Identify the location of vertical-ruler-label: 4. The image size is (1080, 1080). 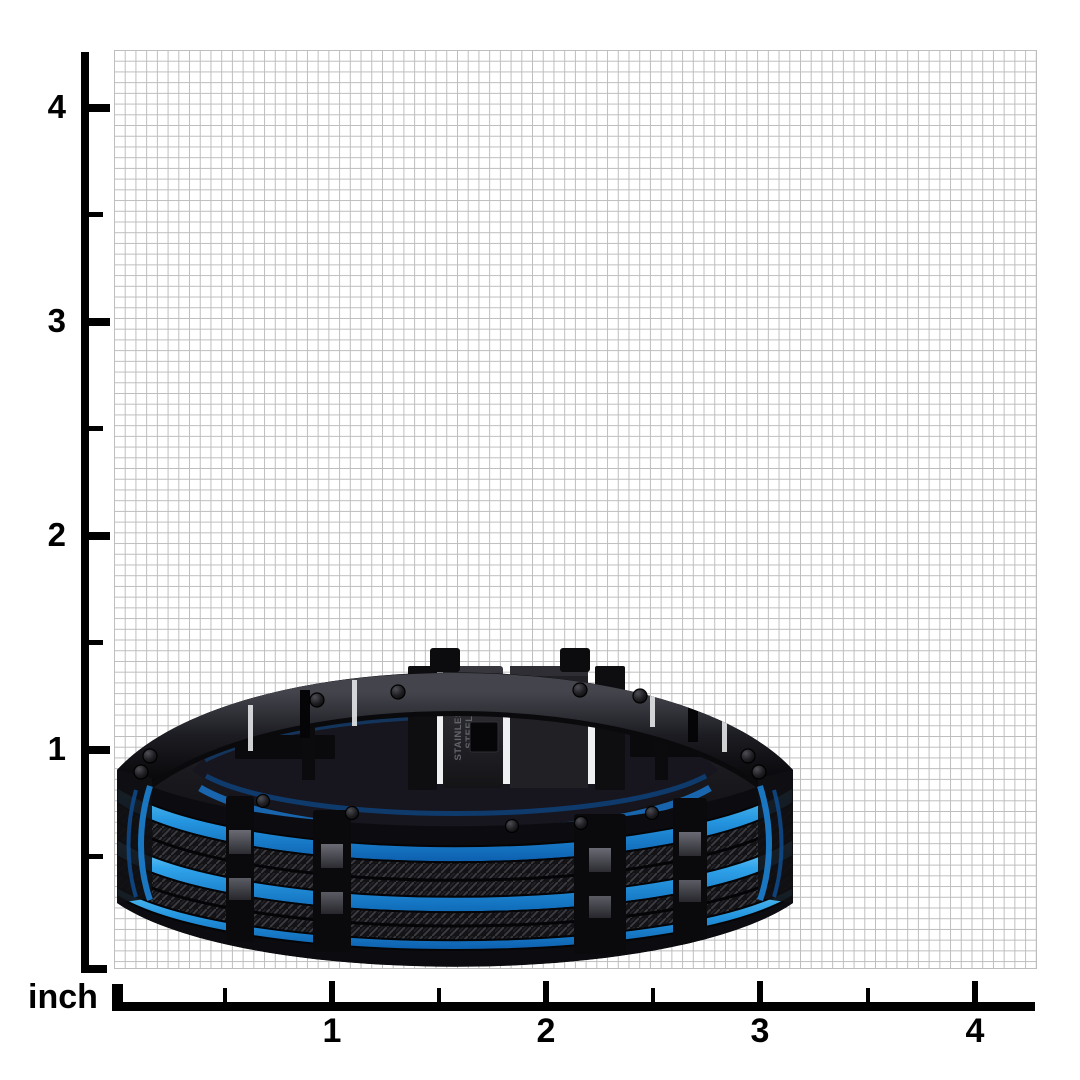
(56, 106).